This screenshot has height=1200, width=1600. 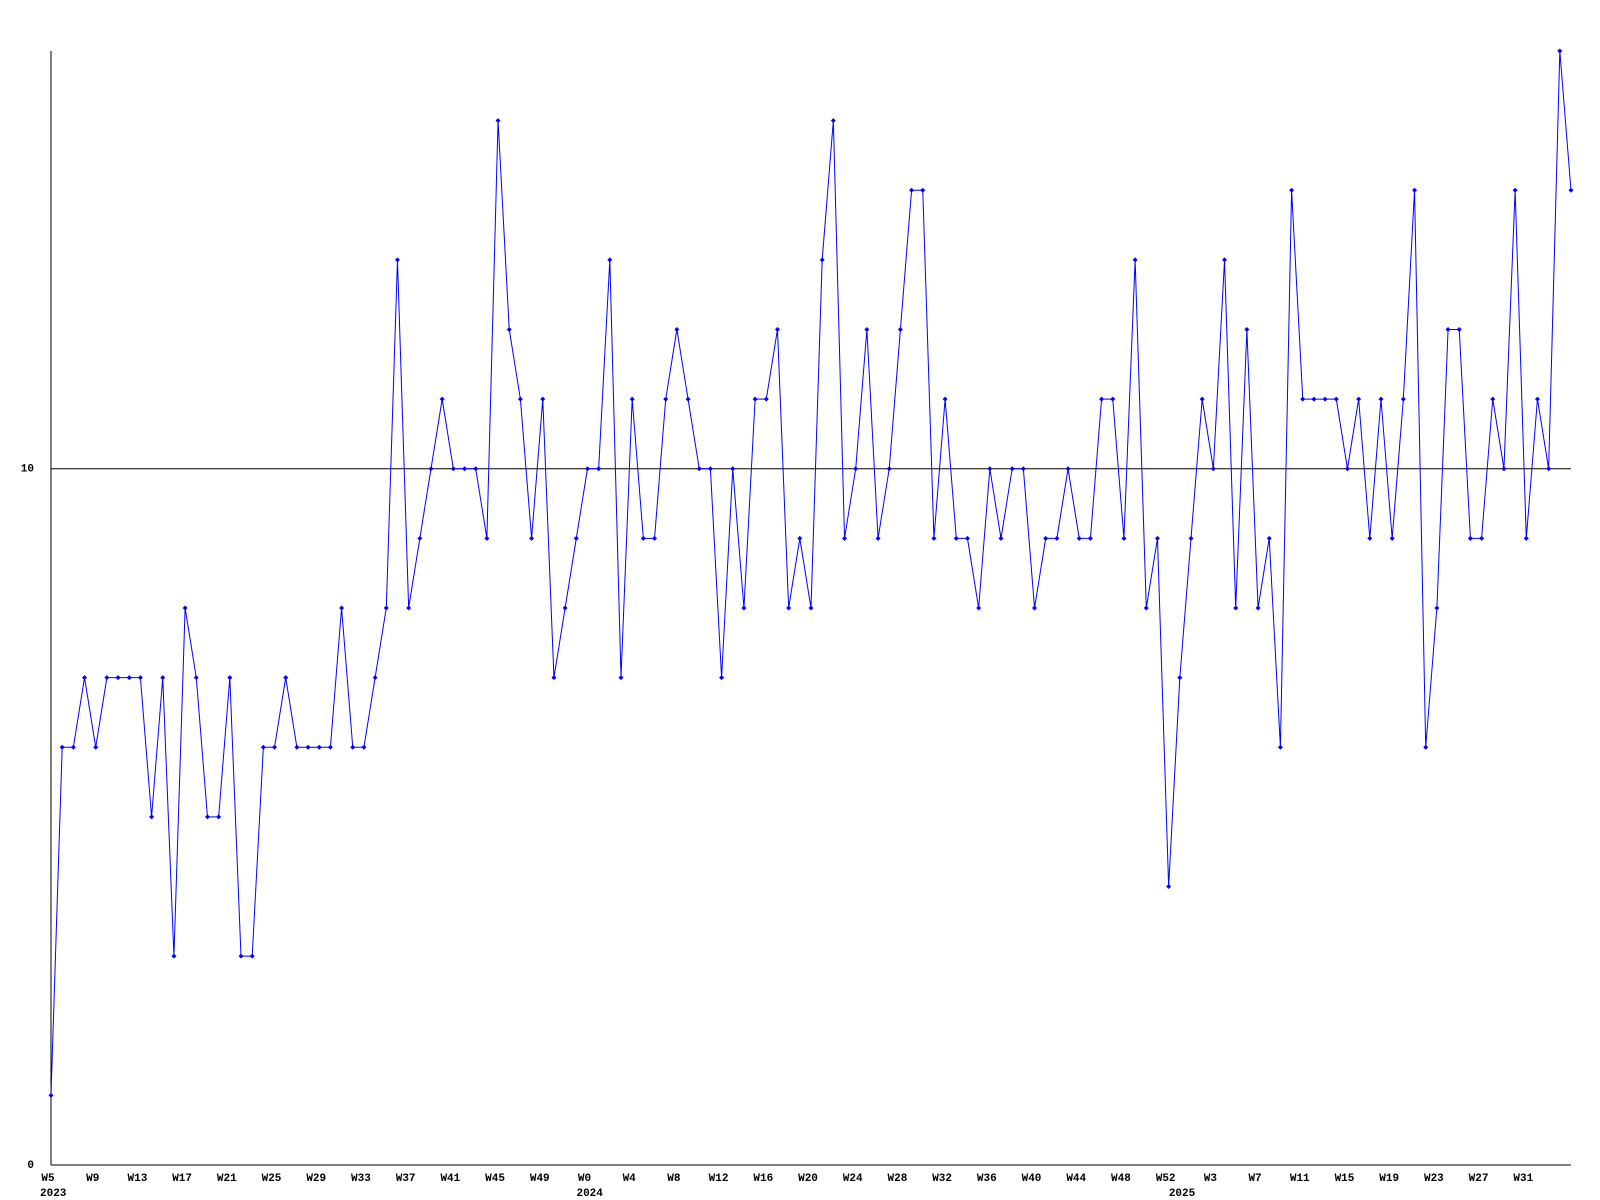 I want to click on x-tick-label: W20, so click(x=808, y=1179).